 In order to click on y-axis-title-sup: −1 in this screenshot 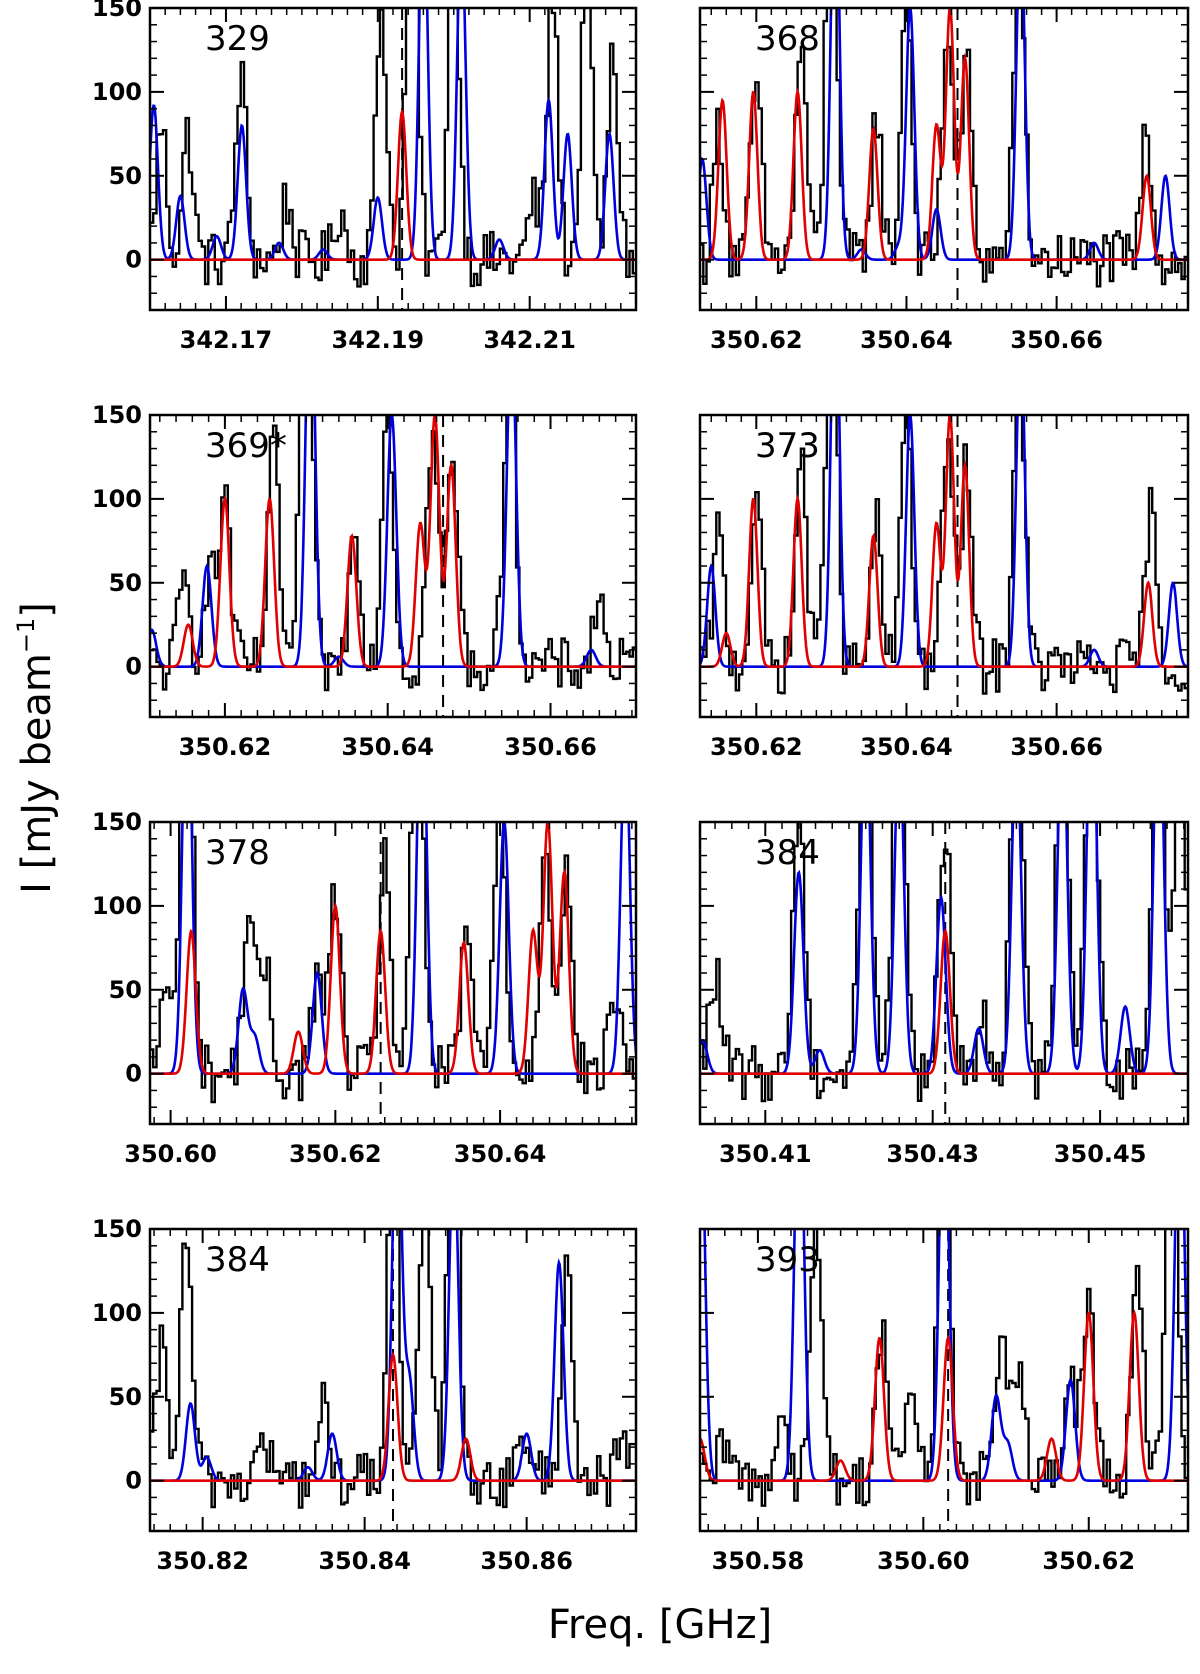, I will do `click(26, 635)`.